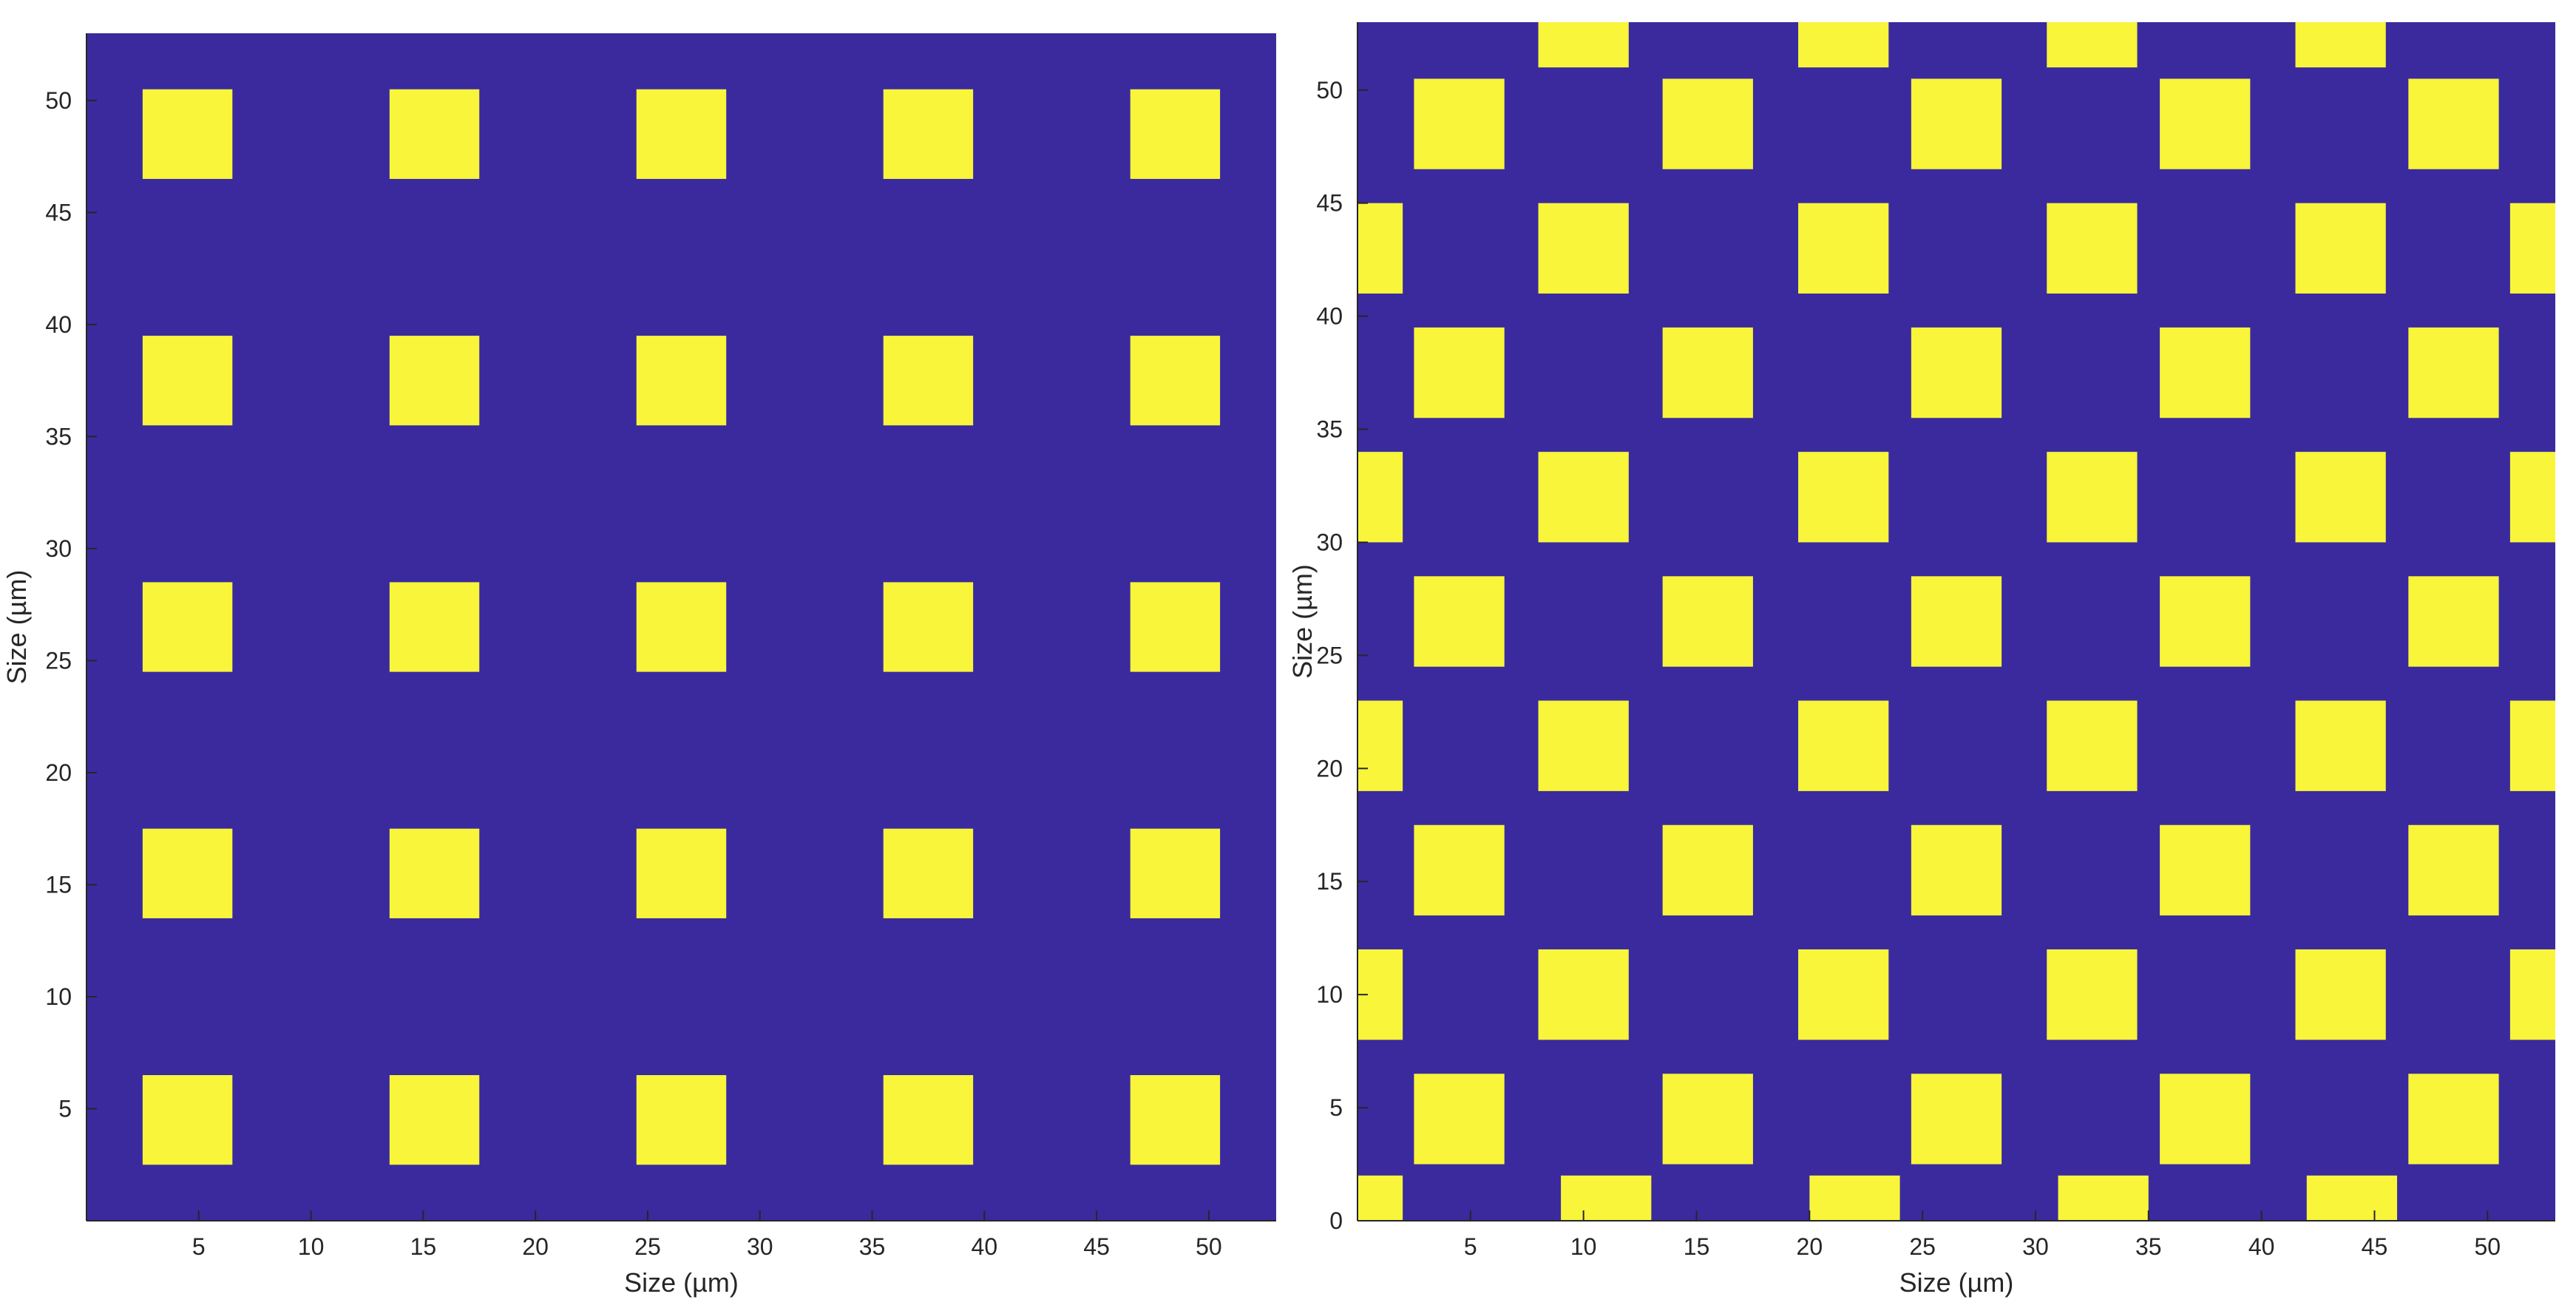 The height and width of the screenshot is (1308, 2576). Describe the element at coordinates (1096, 1246) in the screenshot. I see `x-tick-label: 45` at that location.